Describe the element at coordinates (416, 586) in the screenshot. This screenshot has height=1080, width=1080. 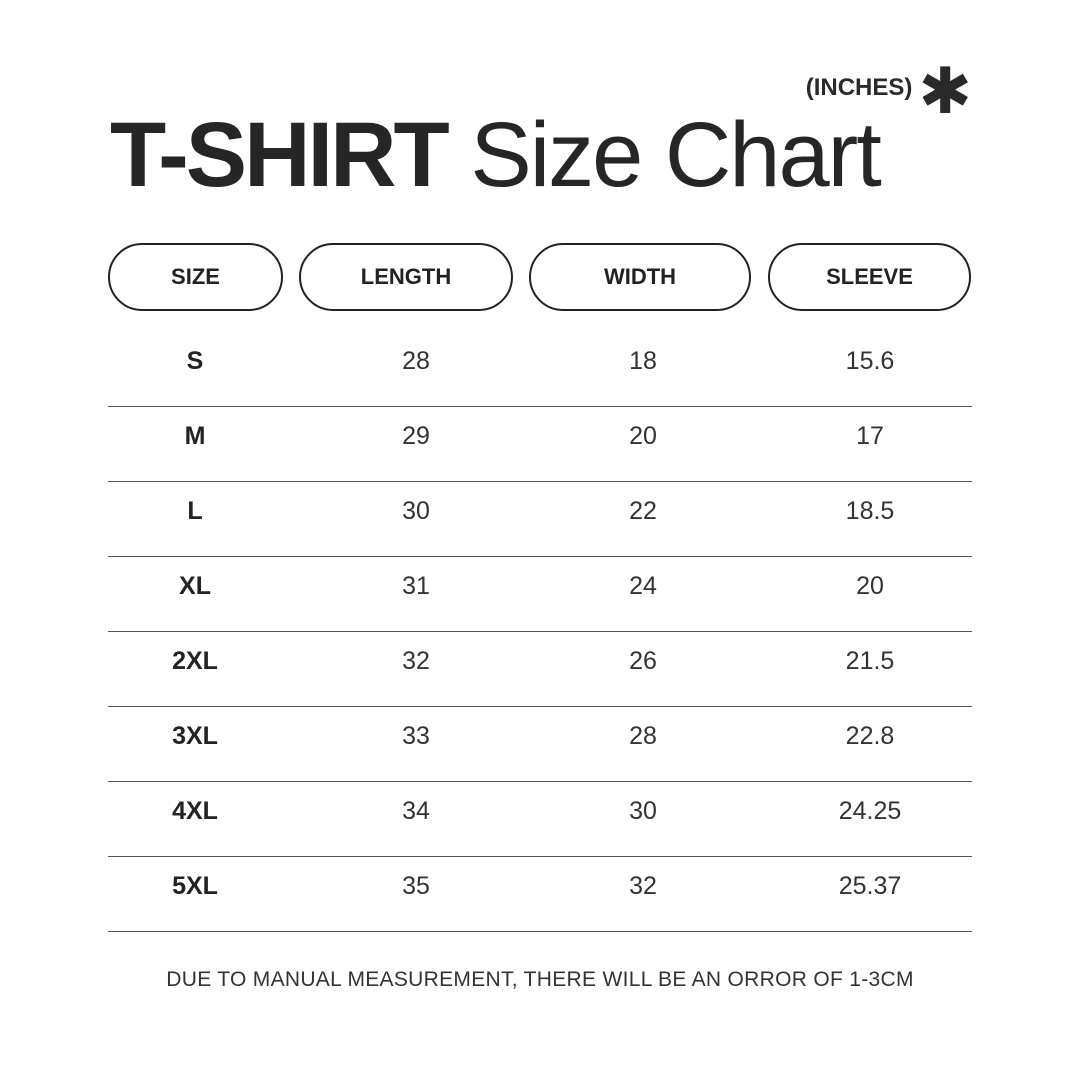
I see `cell-length: 31` at that location.